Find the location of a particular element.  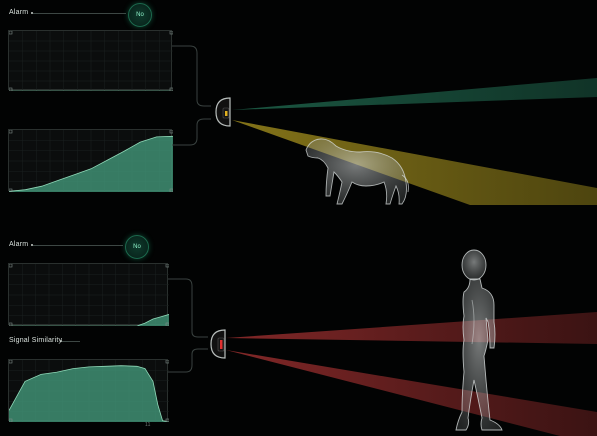

red-beam-upper is located at coordinates (411, 328).